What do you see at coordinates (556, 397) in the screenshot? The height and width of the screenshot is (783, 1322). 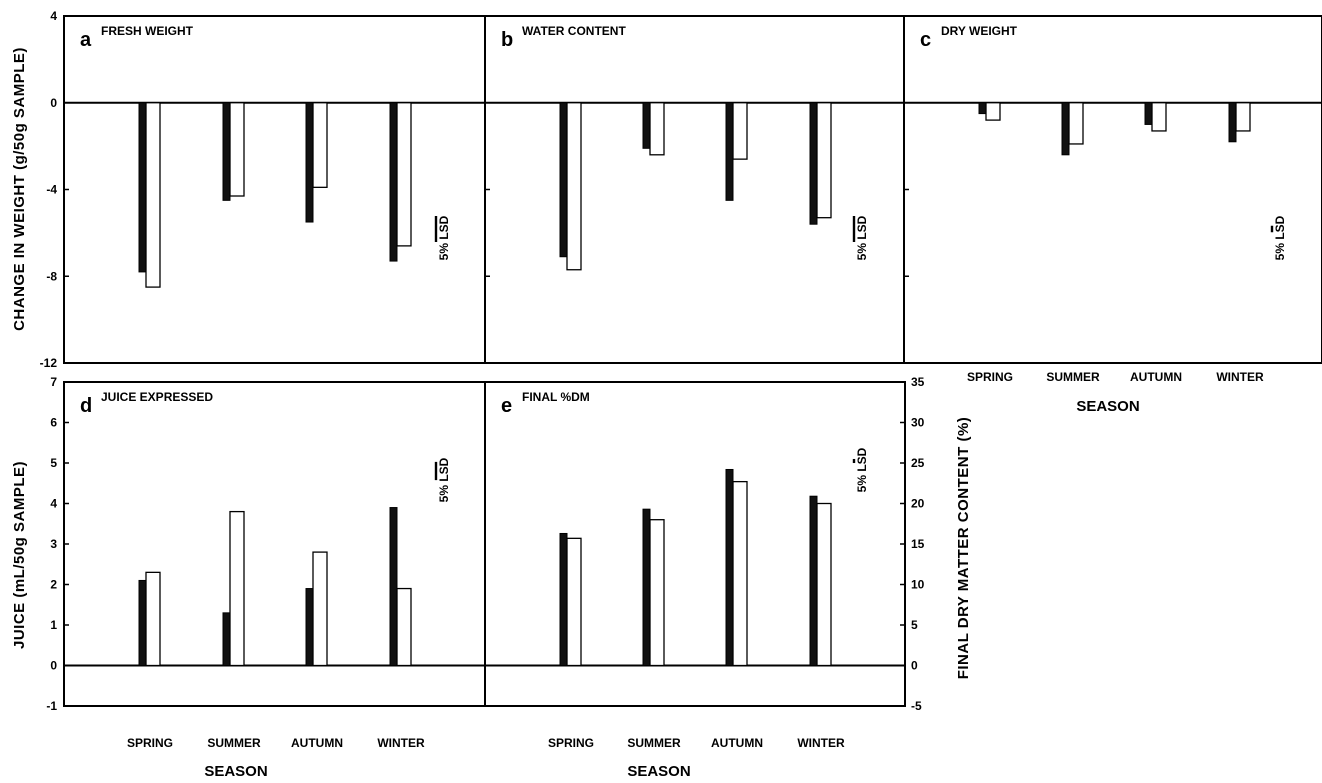 I see `panel-e-title: FINAL %DM` at bounding box center [556, 397].